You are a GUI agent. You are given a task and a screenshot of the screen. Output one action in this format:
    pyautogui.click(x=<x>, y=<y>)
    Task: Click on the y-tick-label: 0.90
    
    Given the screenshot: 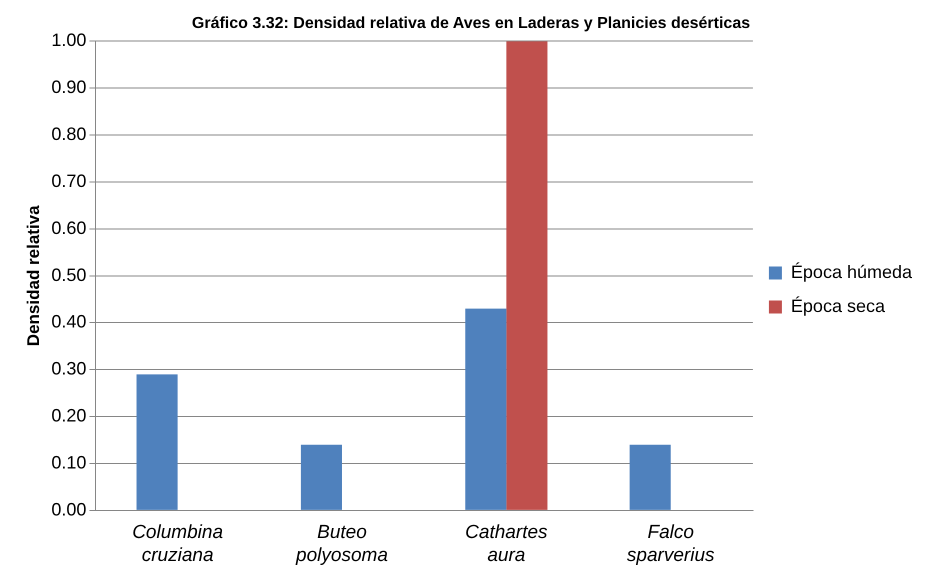 What is the action you would take?
    pyautogui.click(x=68, y=87)
    